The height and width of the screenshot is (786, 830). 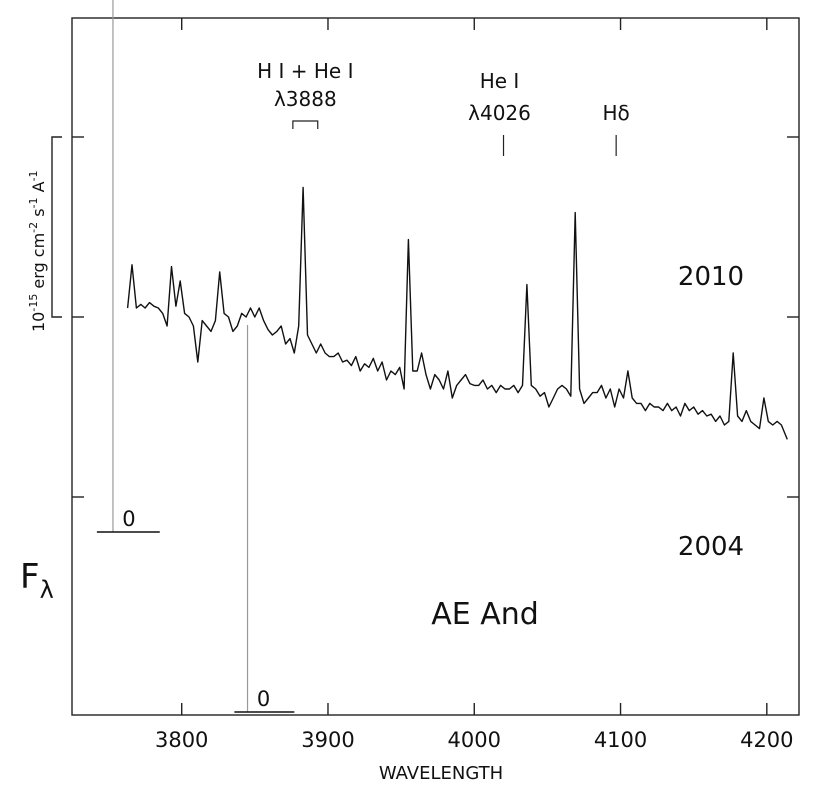 I want to click on x-tick-labels: 3800 3900 4000 4100 4200, so click(x=474, y=740).